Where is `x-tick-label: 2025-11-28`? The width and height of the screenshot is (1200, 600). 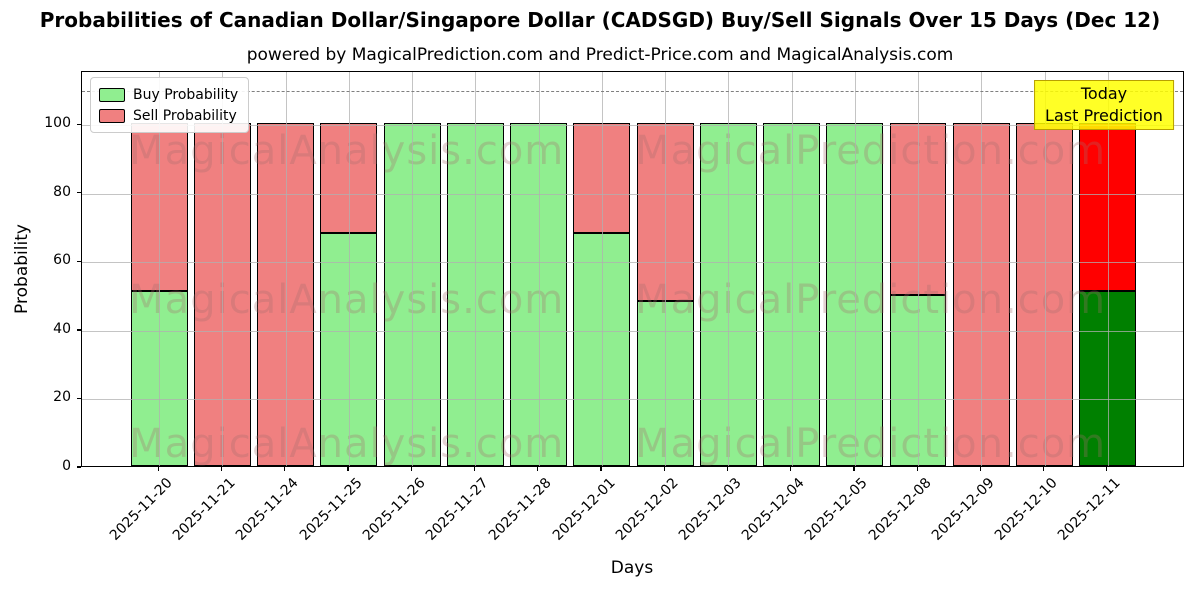
x-tick-label: 2025-11-28 is located at coordinates (520, 509).